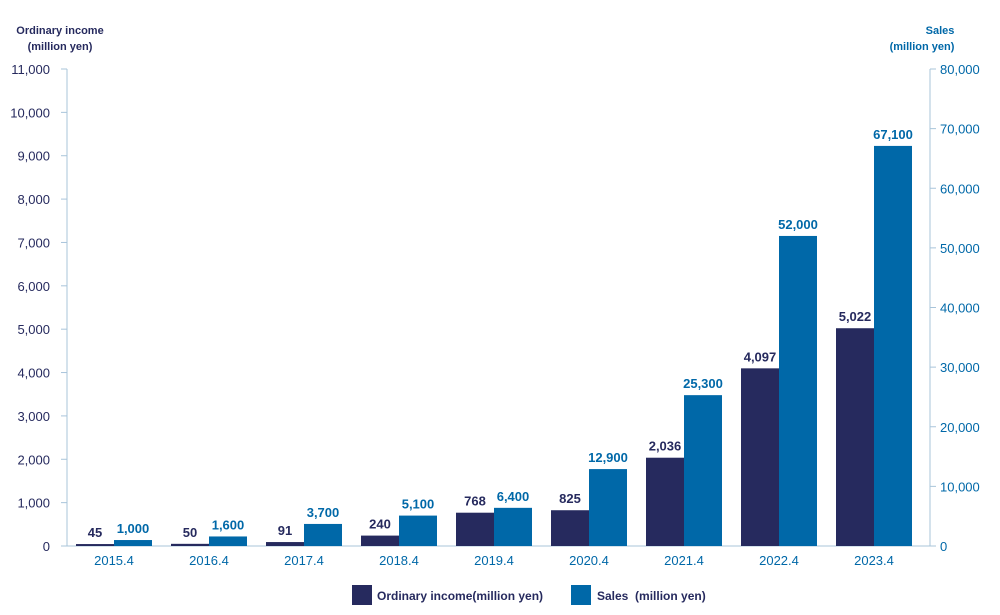  What do you see at coordinates (960, 188) in the screenshot?
I see `right-tick-label: 60,000` at bounding box center [960, 188].